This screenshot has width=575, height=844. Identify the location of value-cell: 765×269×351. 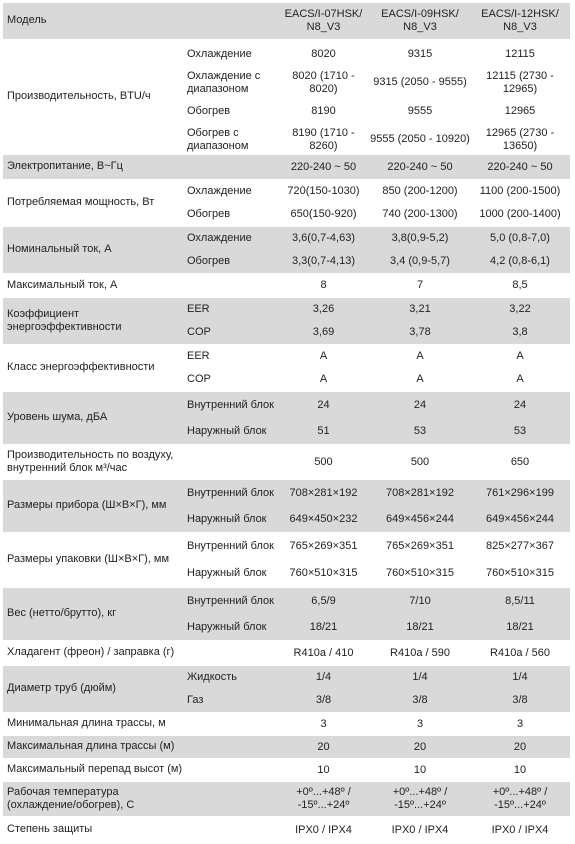
(323, 546).